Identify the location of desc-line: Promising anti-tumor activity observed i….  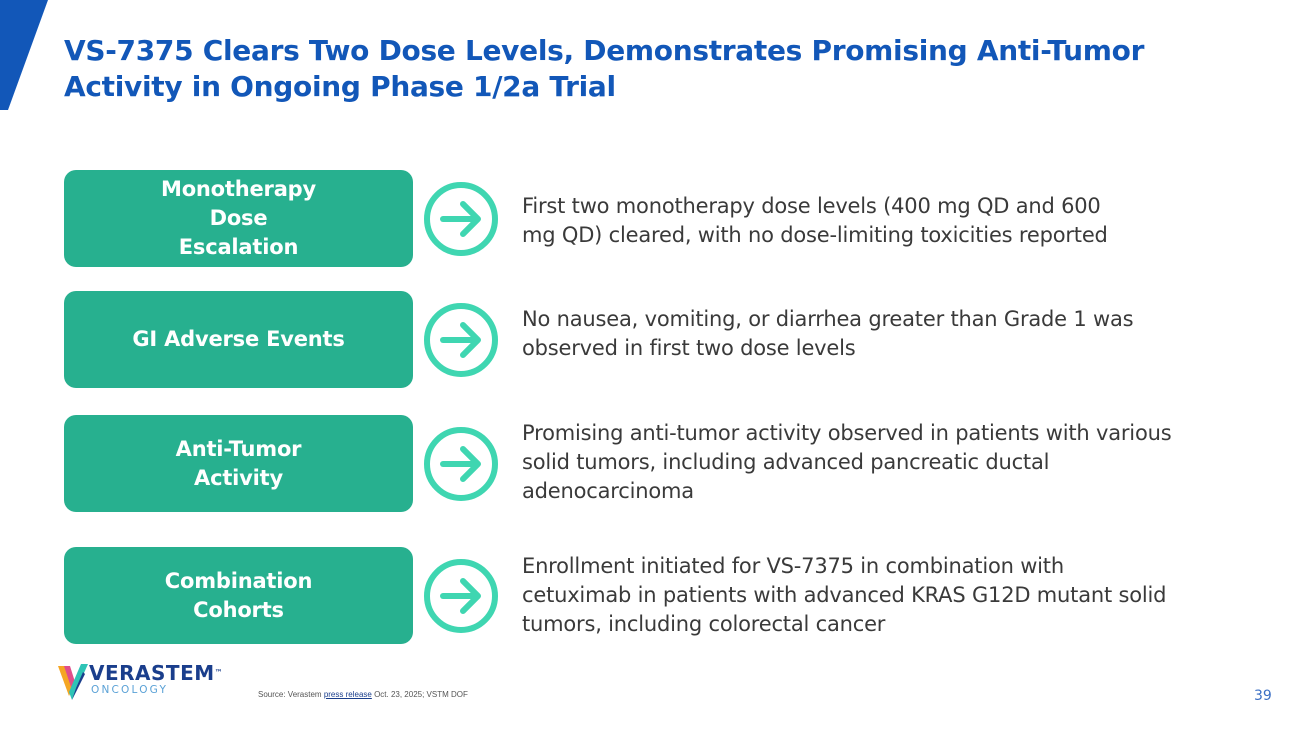
(847, 433).